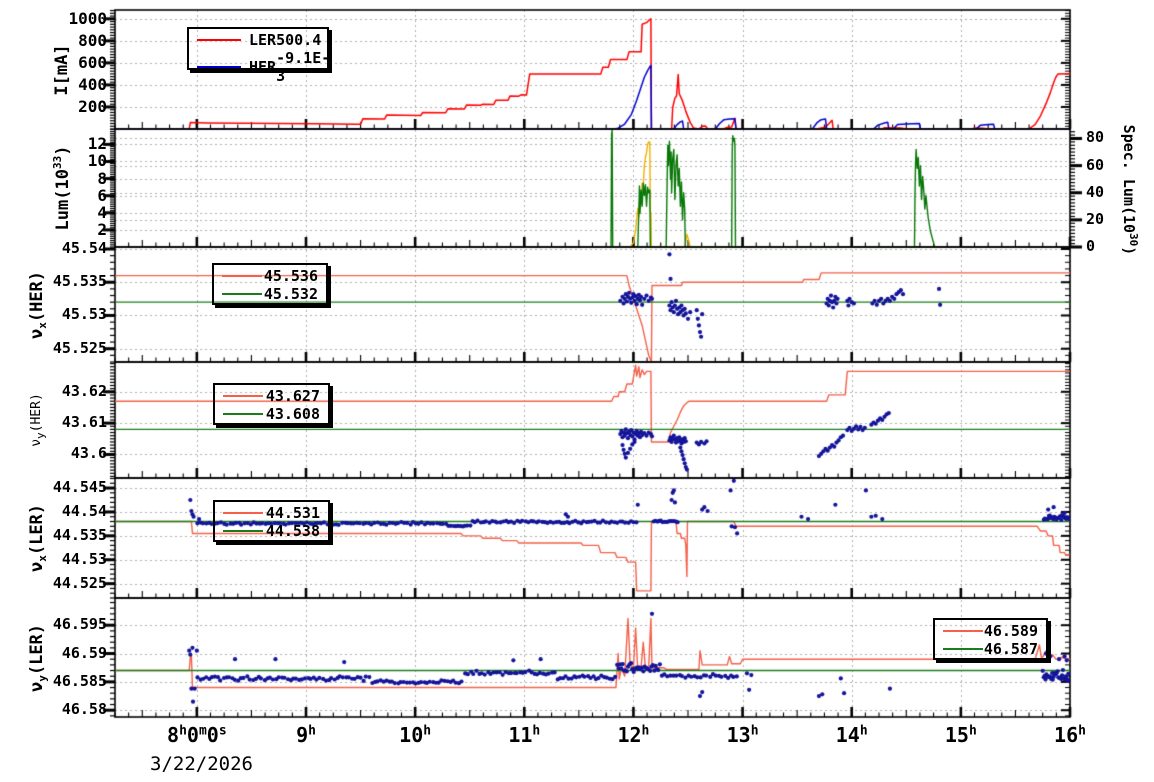 The width and height of the screenshot is (1154, 782). I want to click on legend-current: LER 500.4 HER -9.1E-3, so click(258, 56).